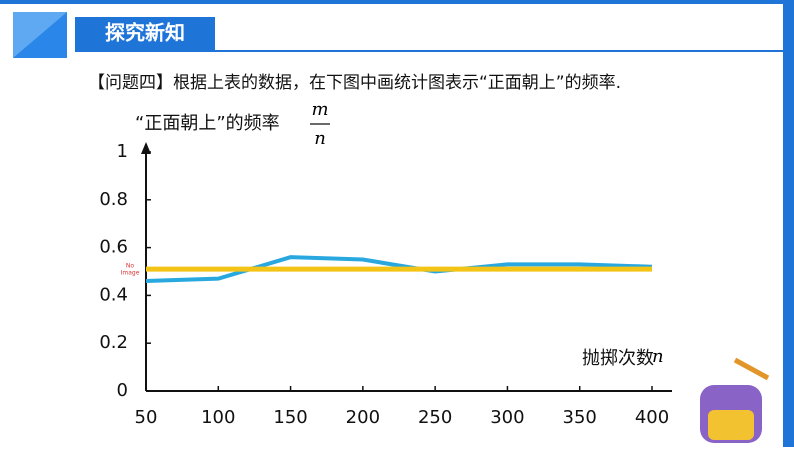  What do you see at coordinates (113, 247) in the screenshot?
I see `y-tick-label: 0.6` at bounding box center [113, 247].